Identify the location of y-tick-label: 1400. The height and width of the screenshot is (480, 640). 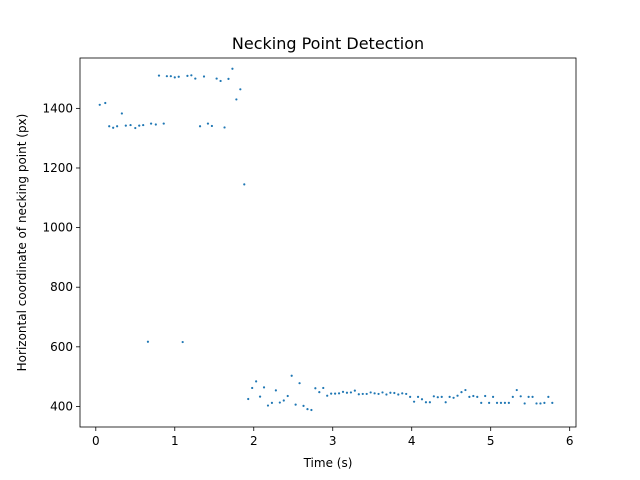
(57, 108).